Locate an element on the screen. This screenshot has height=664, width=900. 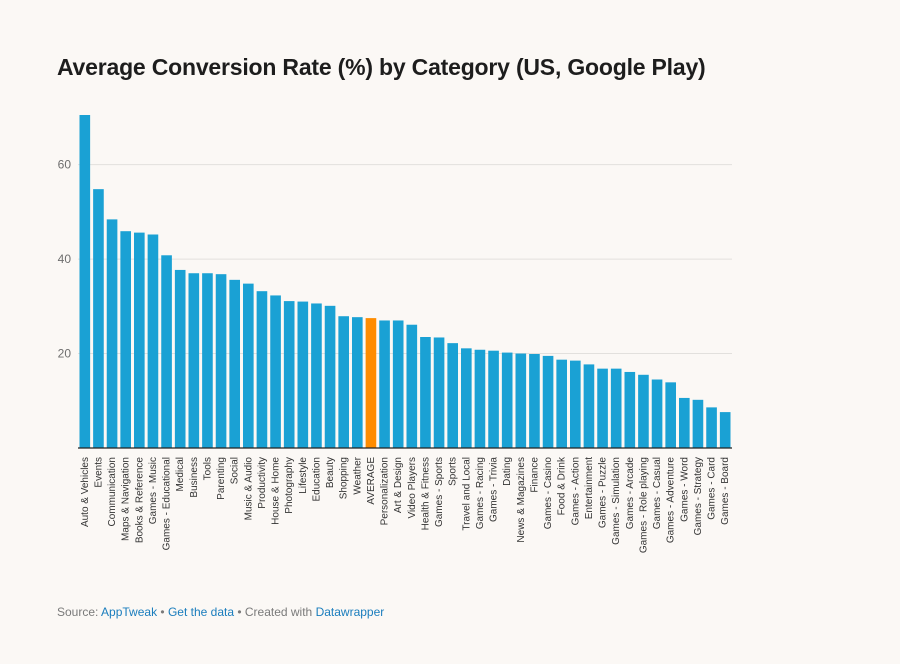
source-prefix: Source: is located at coordinates (79, 612).